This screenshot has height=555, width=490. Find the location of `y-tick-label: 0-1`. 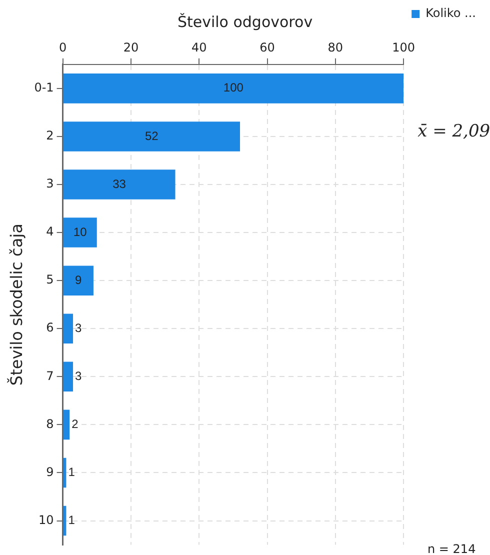

y-tick-label: 0-1 is located at coordinates (44, 87).